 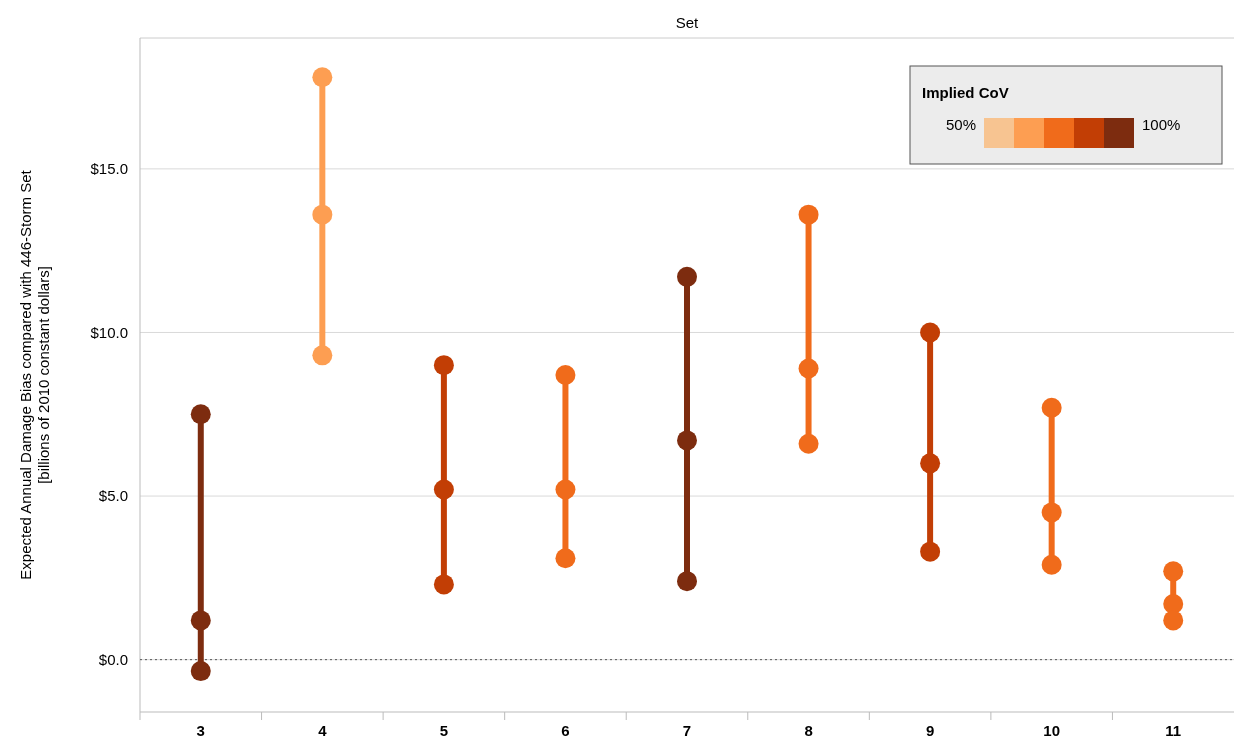 I want to click on x-tick-label: 8, so click(x=808, y=730).